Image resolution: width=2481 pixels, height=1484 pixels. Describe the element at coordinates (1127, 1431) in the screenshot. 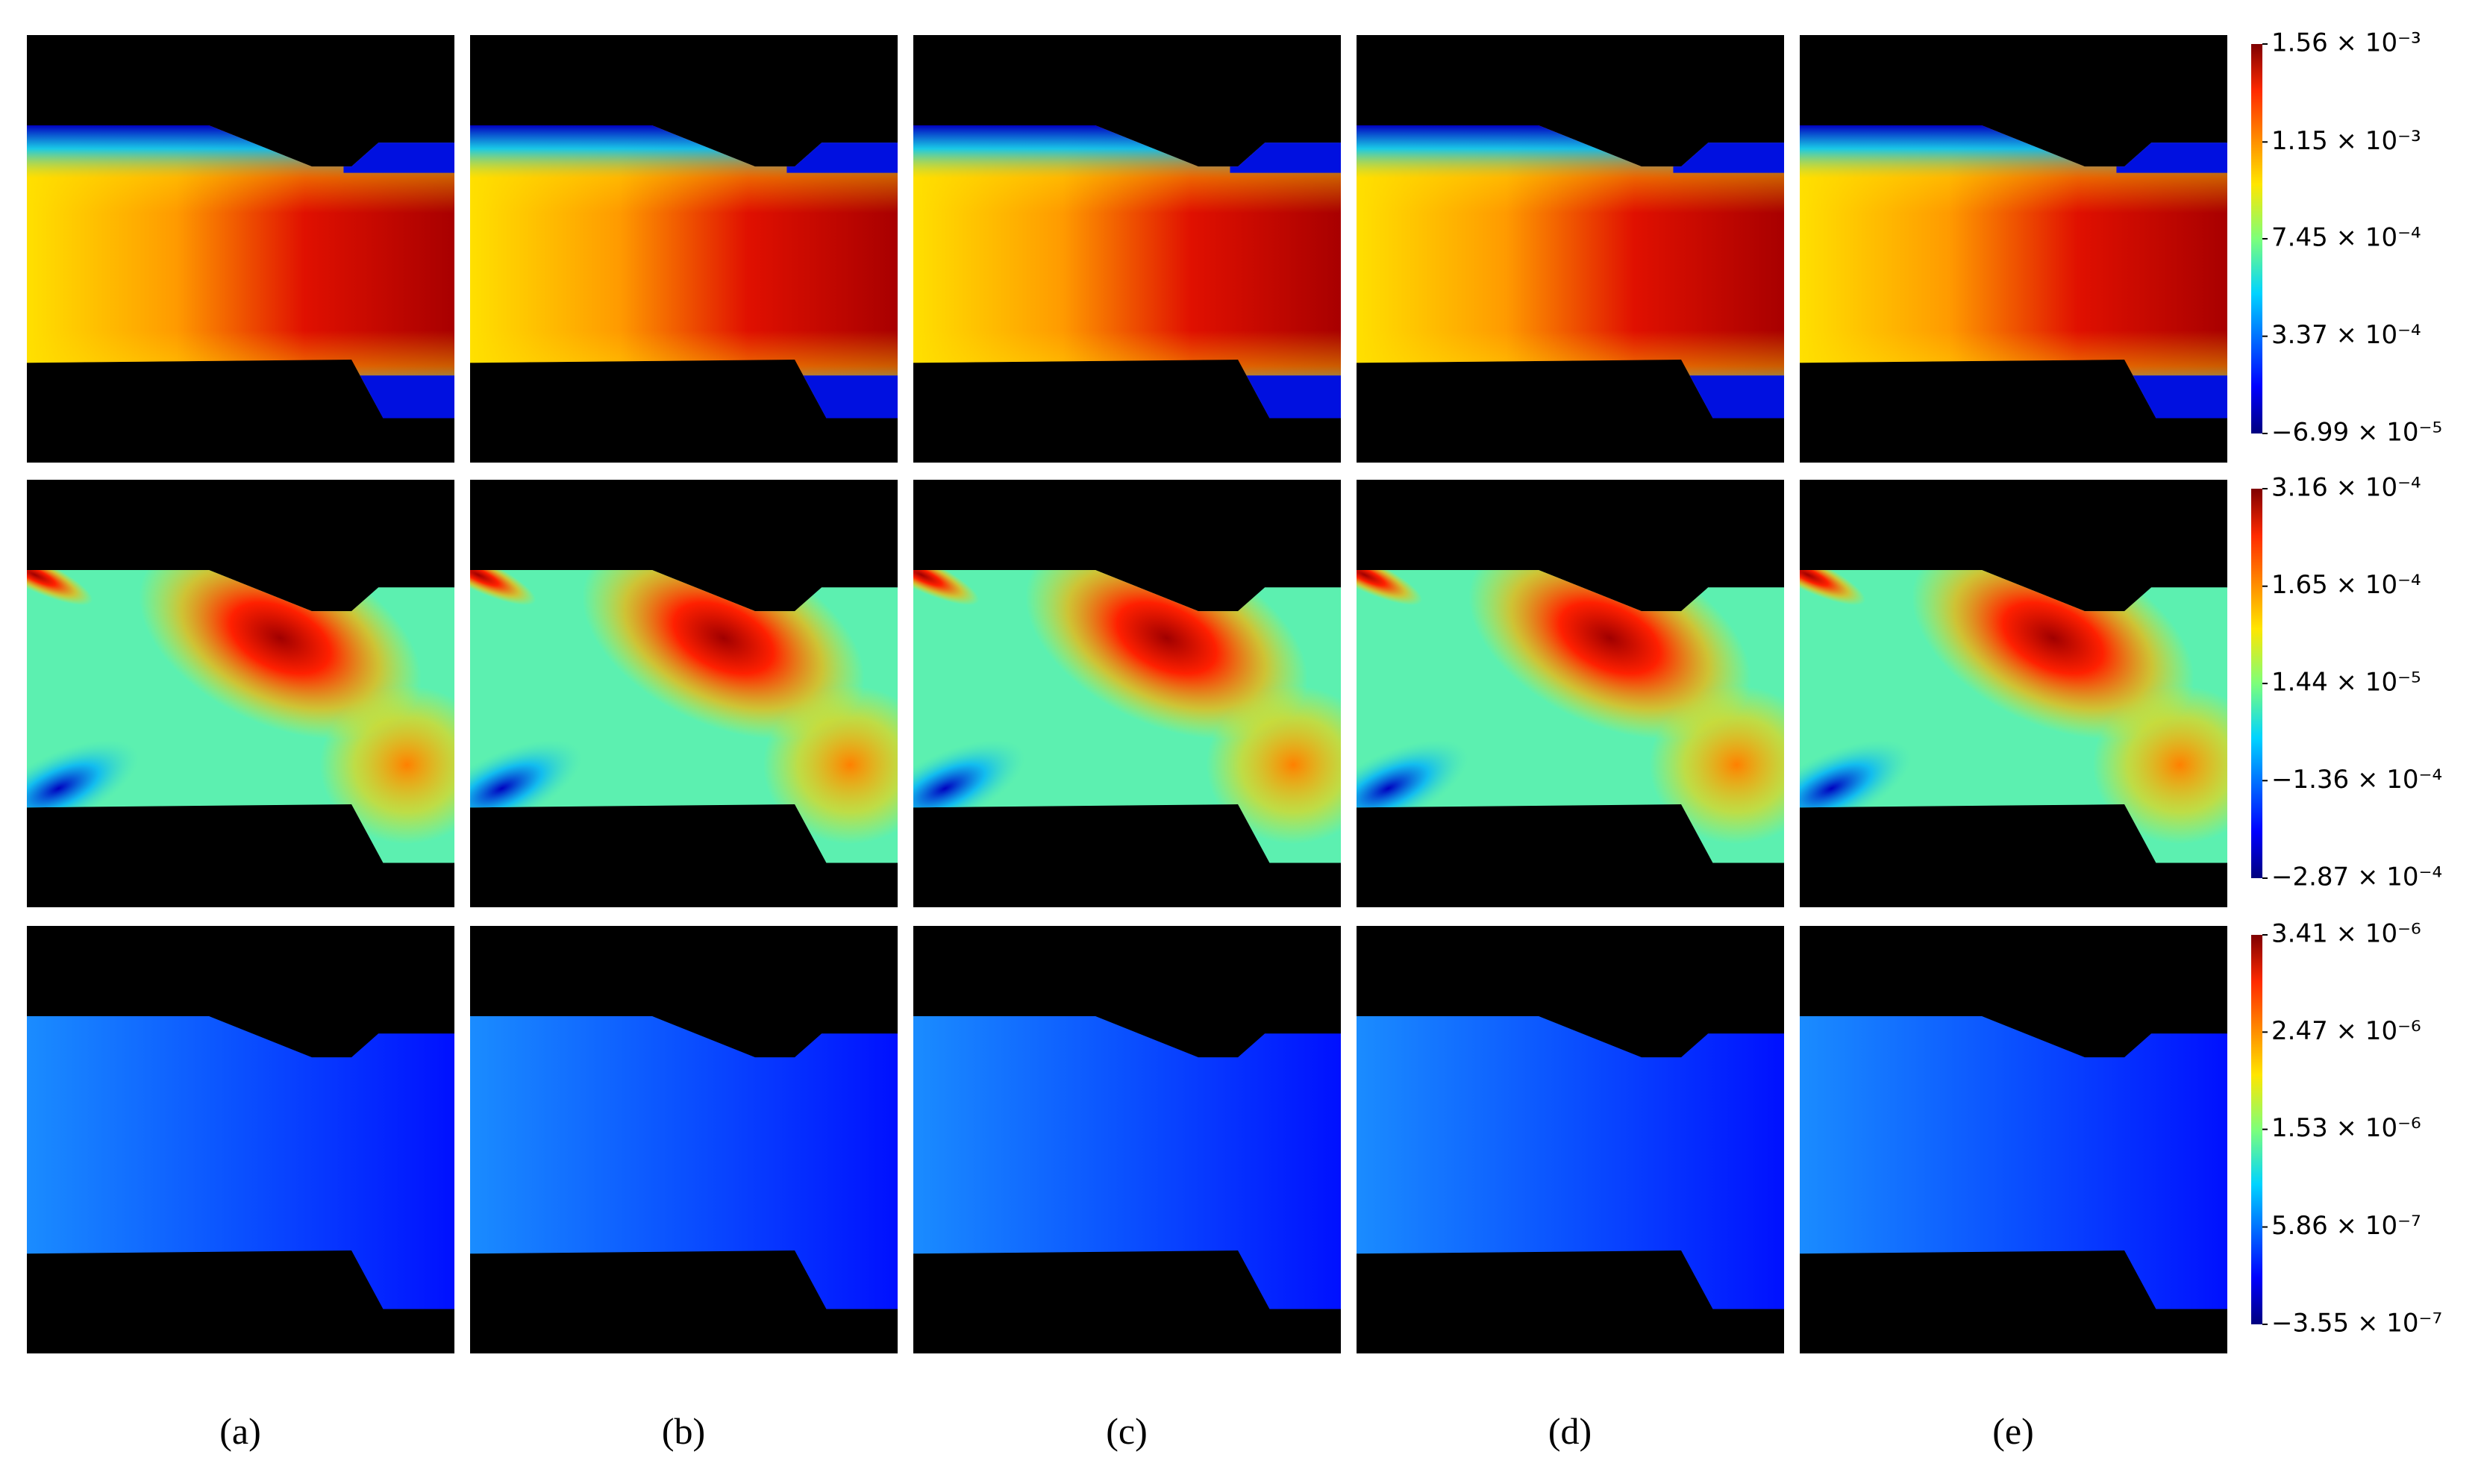

I see `panel-label: (c)` at that location.